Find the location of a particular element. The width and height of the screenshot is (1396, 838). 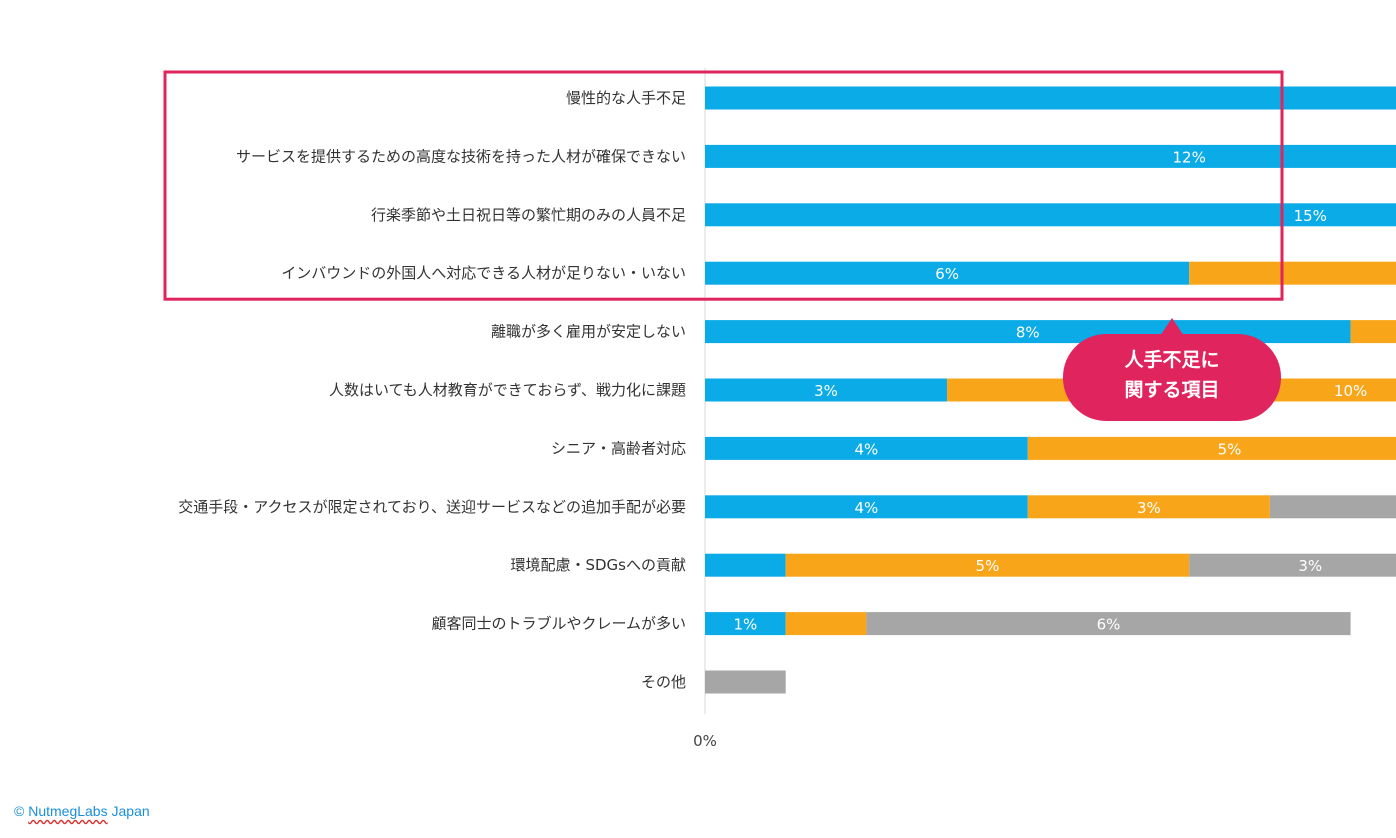

callout-text: 人手不足に is located at coordinates (1171, 359).